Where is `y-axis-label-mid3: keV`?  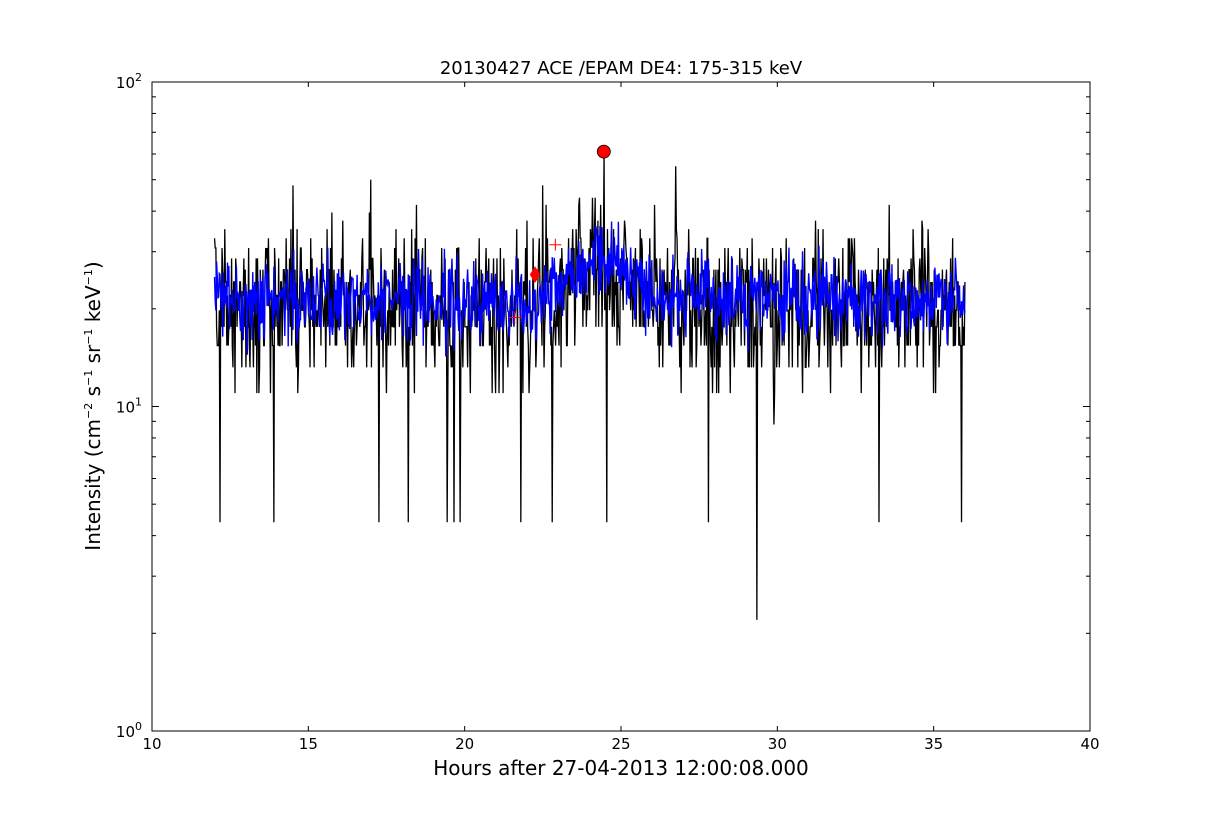 y-axis-label-mid3: keV is located at coordinates (93, 307).